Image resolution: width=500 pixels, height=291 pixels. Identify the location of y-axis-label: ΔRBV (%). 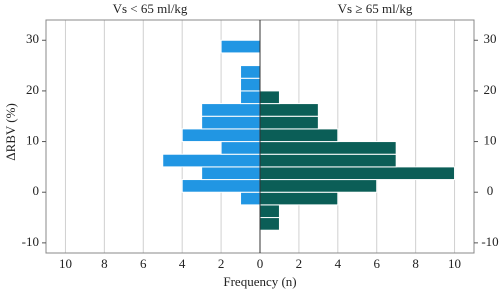
(10, 132).